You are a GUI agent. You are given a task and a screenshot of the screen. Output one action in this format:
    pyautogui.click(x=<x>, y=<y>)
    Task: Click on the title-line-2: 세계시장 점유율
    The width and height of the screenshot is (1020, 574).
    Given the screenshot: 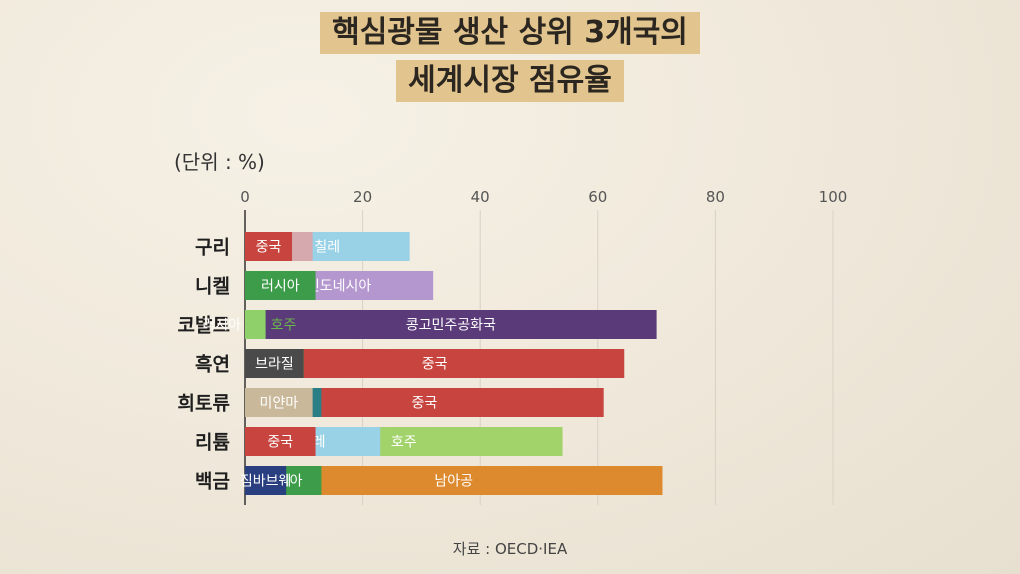 What is the action you would take?
    pyautogui.click(x=510, y=81)
    